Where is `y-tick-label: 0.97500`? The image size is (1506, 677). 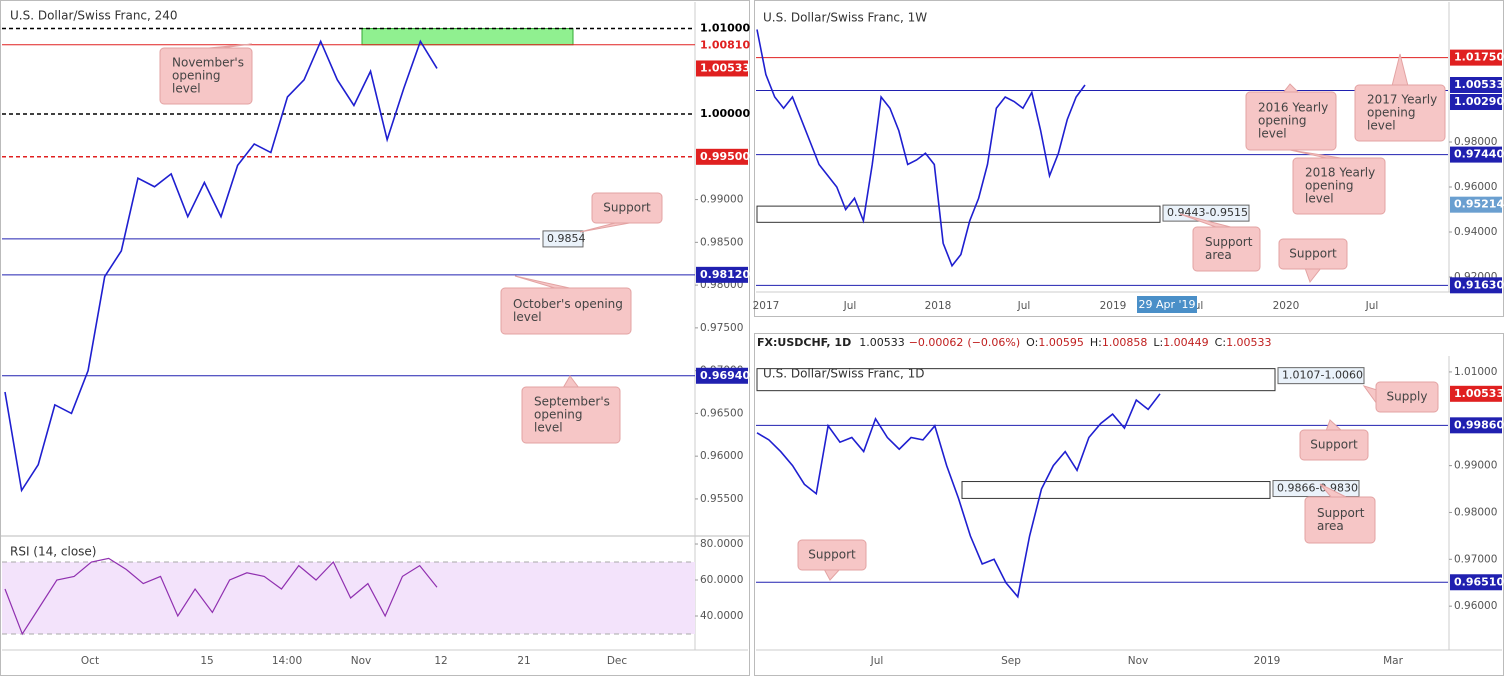 y-tick-label: 0.97500 is located at coordinates (721, 328).